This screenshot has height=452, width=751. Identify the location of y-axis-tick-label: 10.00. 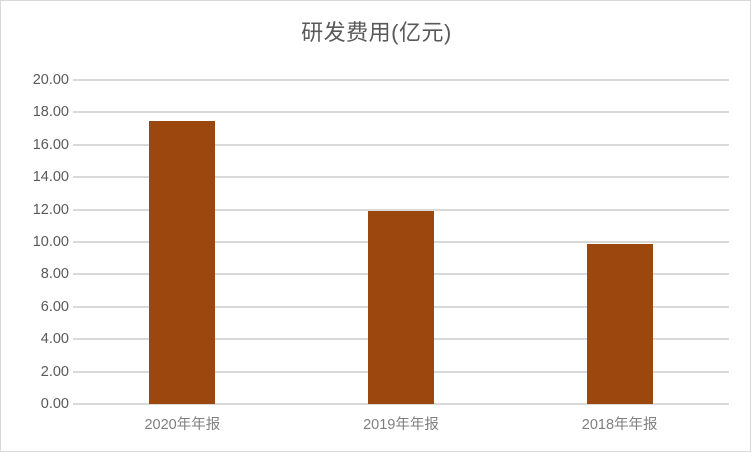
(50, 242).